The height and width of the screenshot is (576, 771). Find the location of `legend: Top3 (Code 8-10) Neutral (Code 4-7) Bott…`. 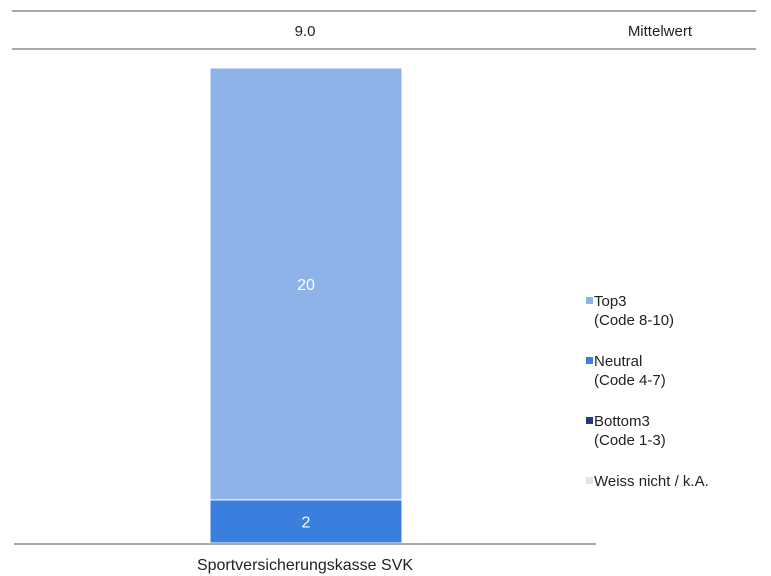

legend: Top3 (Code 8-10) Neutral (Code 4-7) Bott… is located at coordinates (676, 402).